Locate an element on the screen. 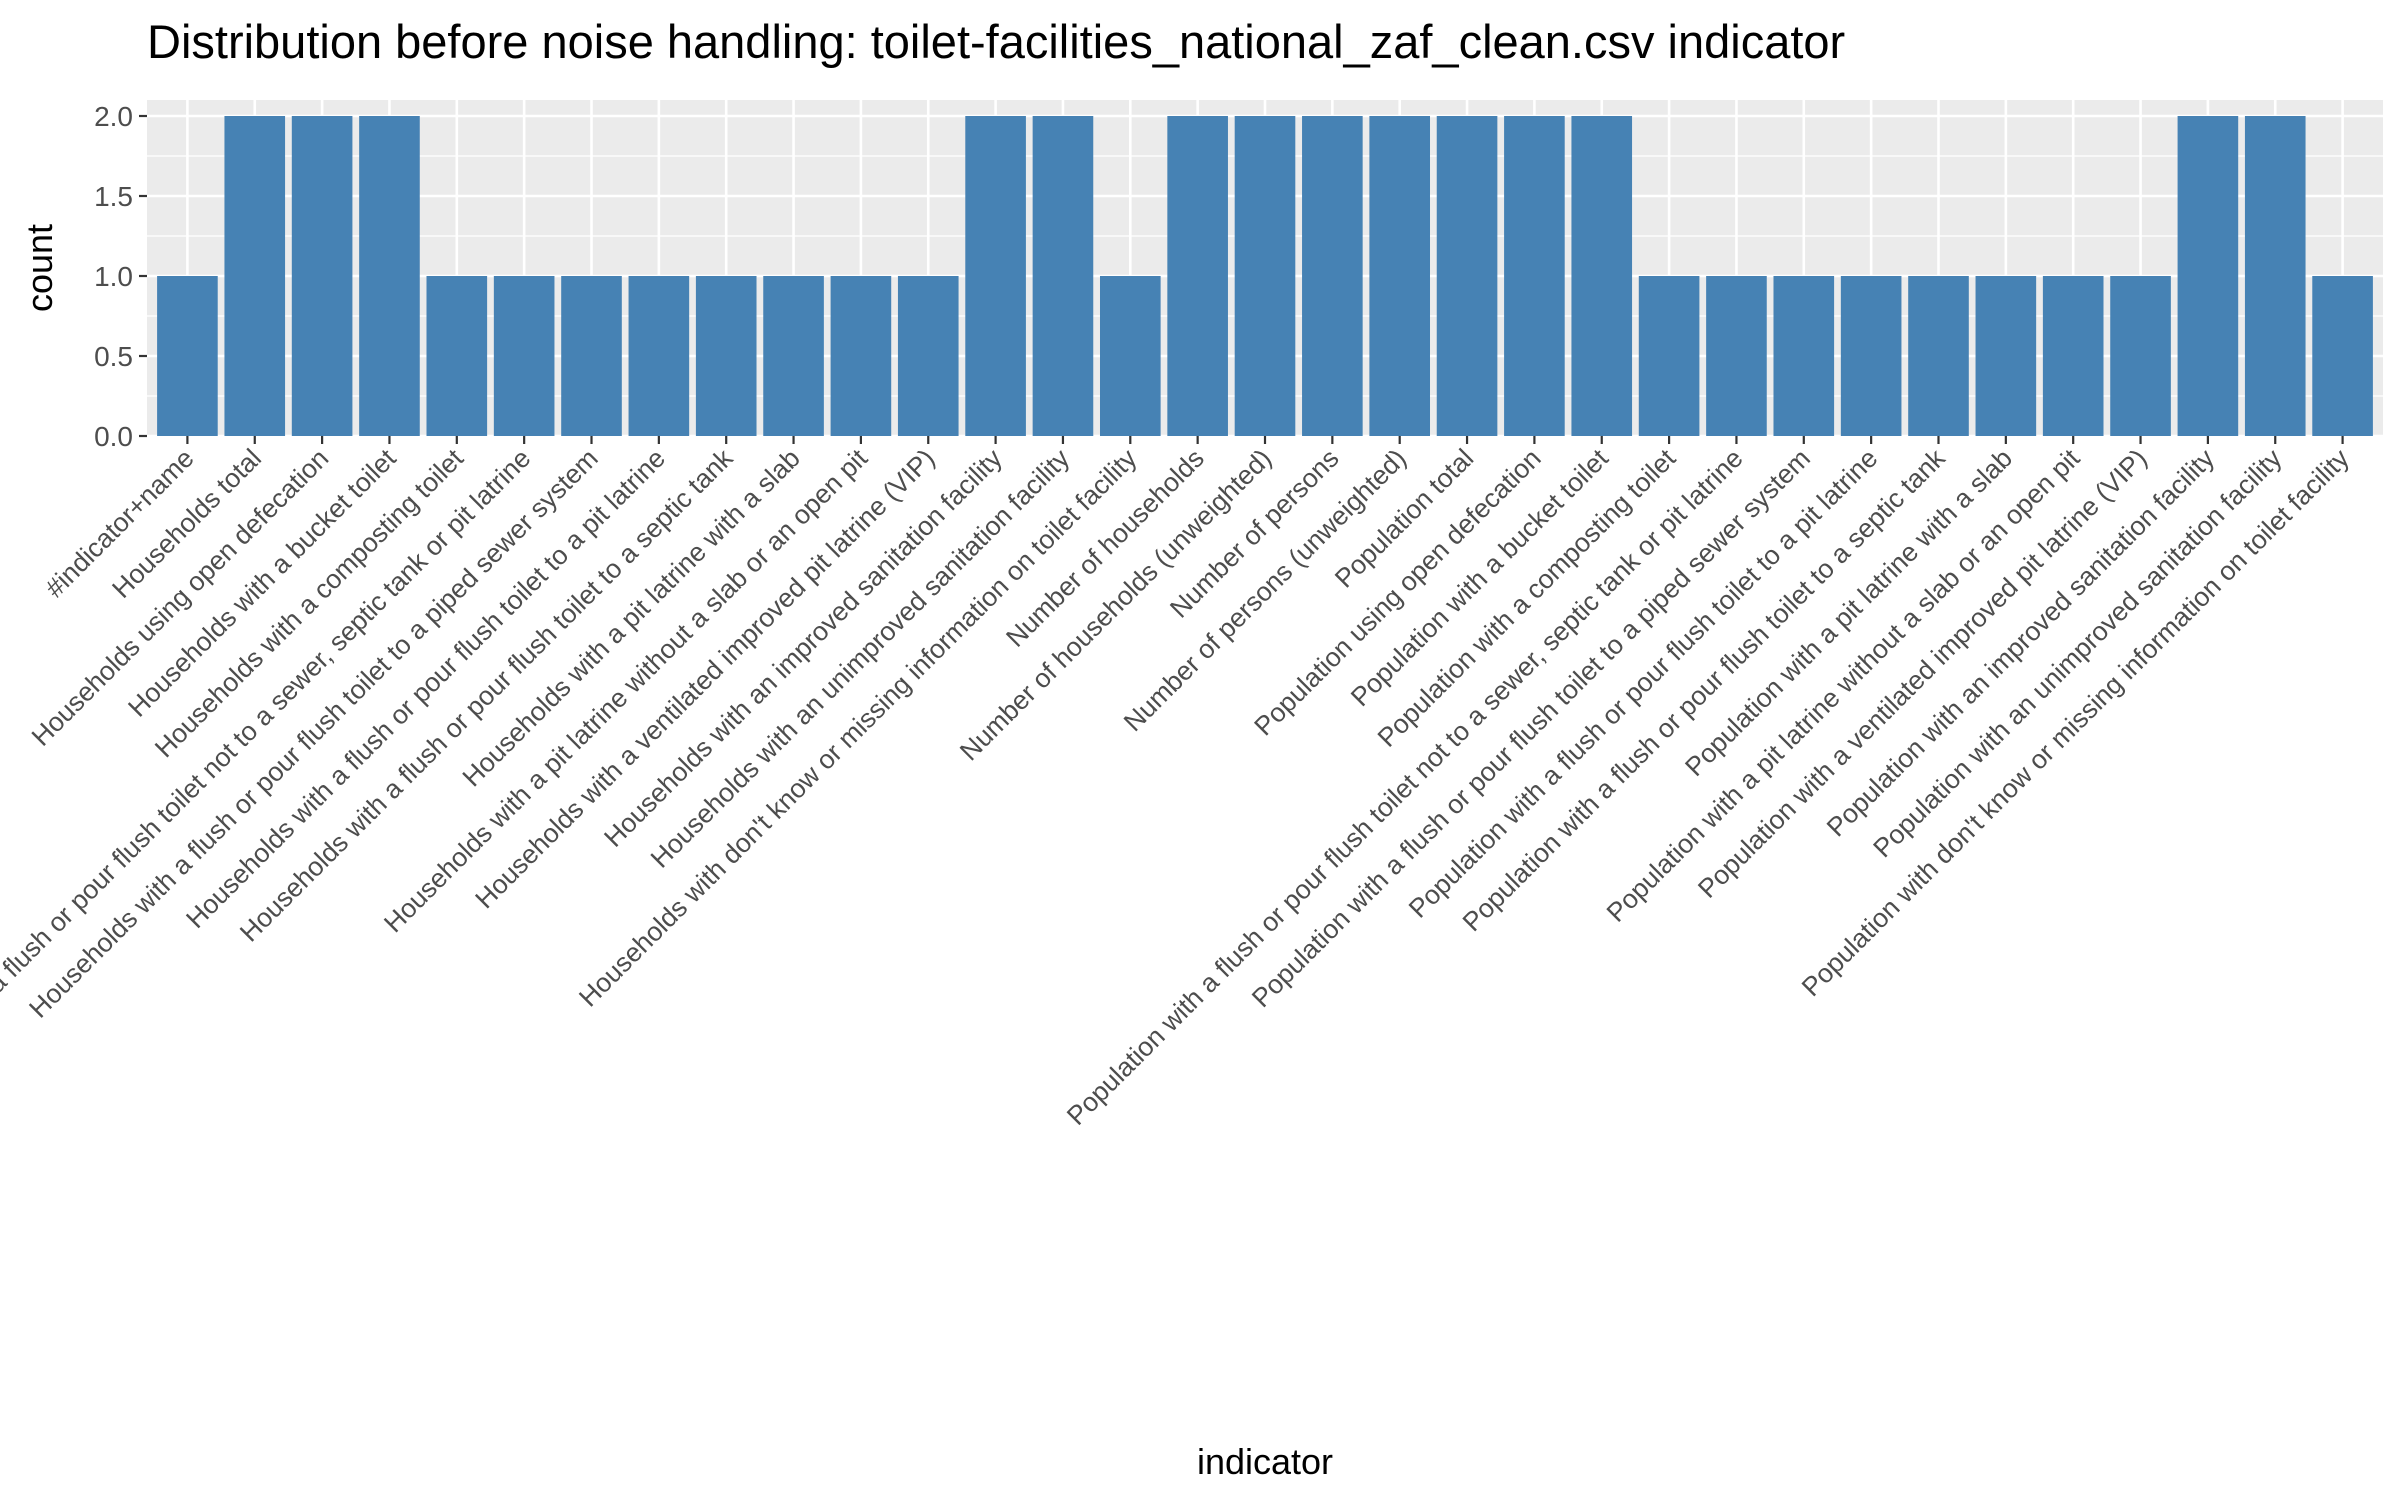 This screenshot has height=1500, width=2400. y-axis: 0.0 0.5 1.0 1.5 2.0 is located at coordinates (120, 276).